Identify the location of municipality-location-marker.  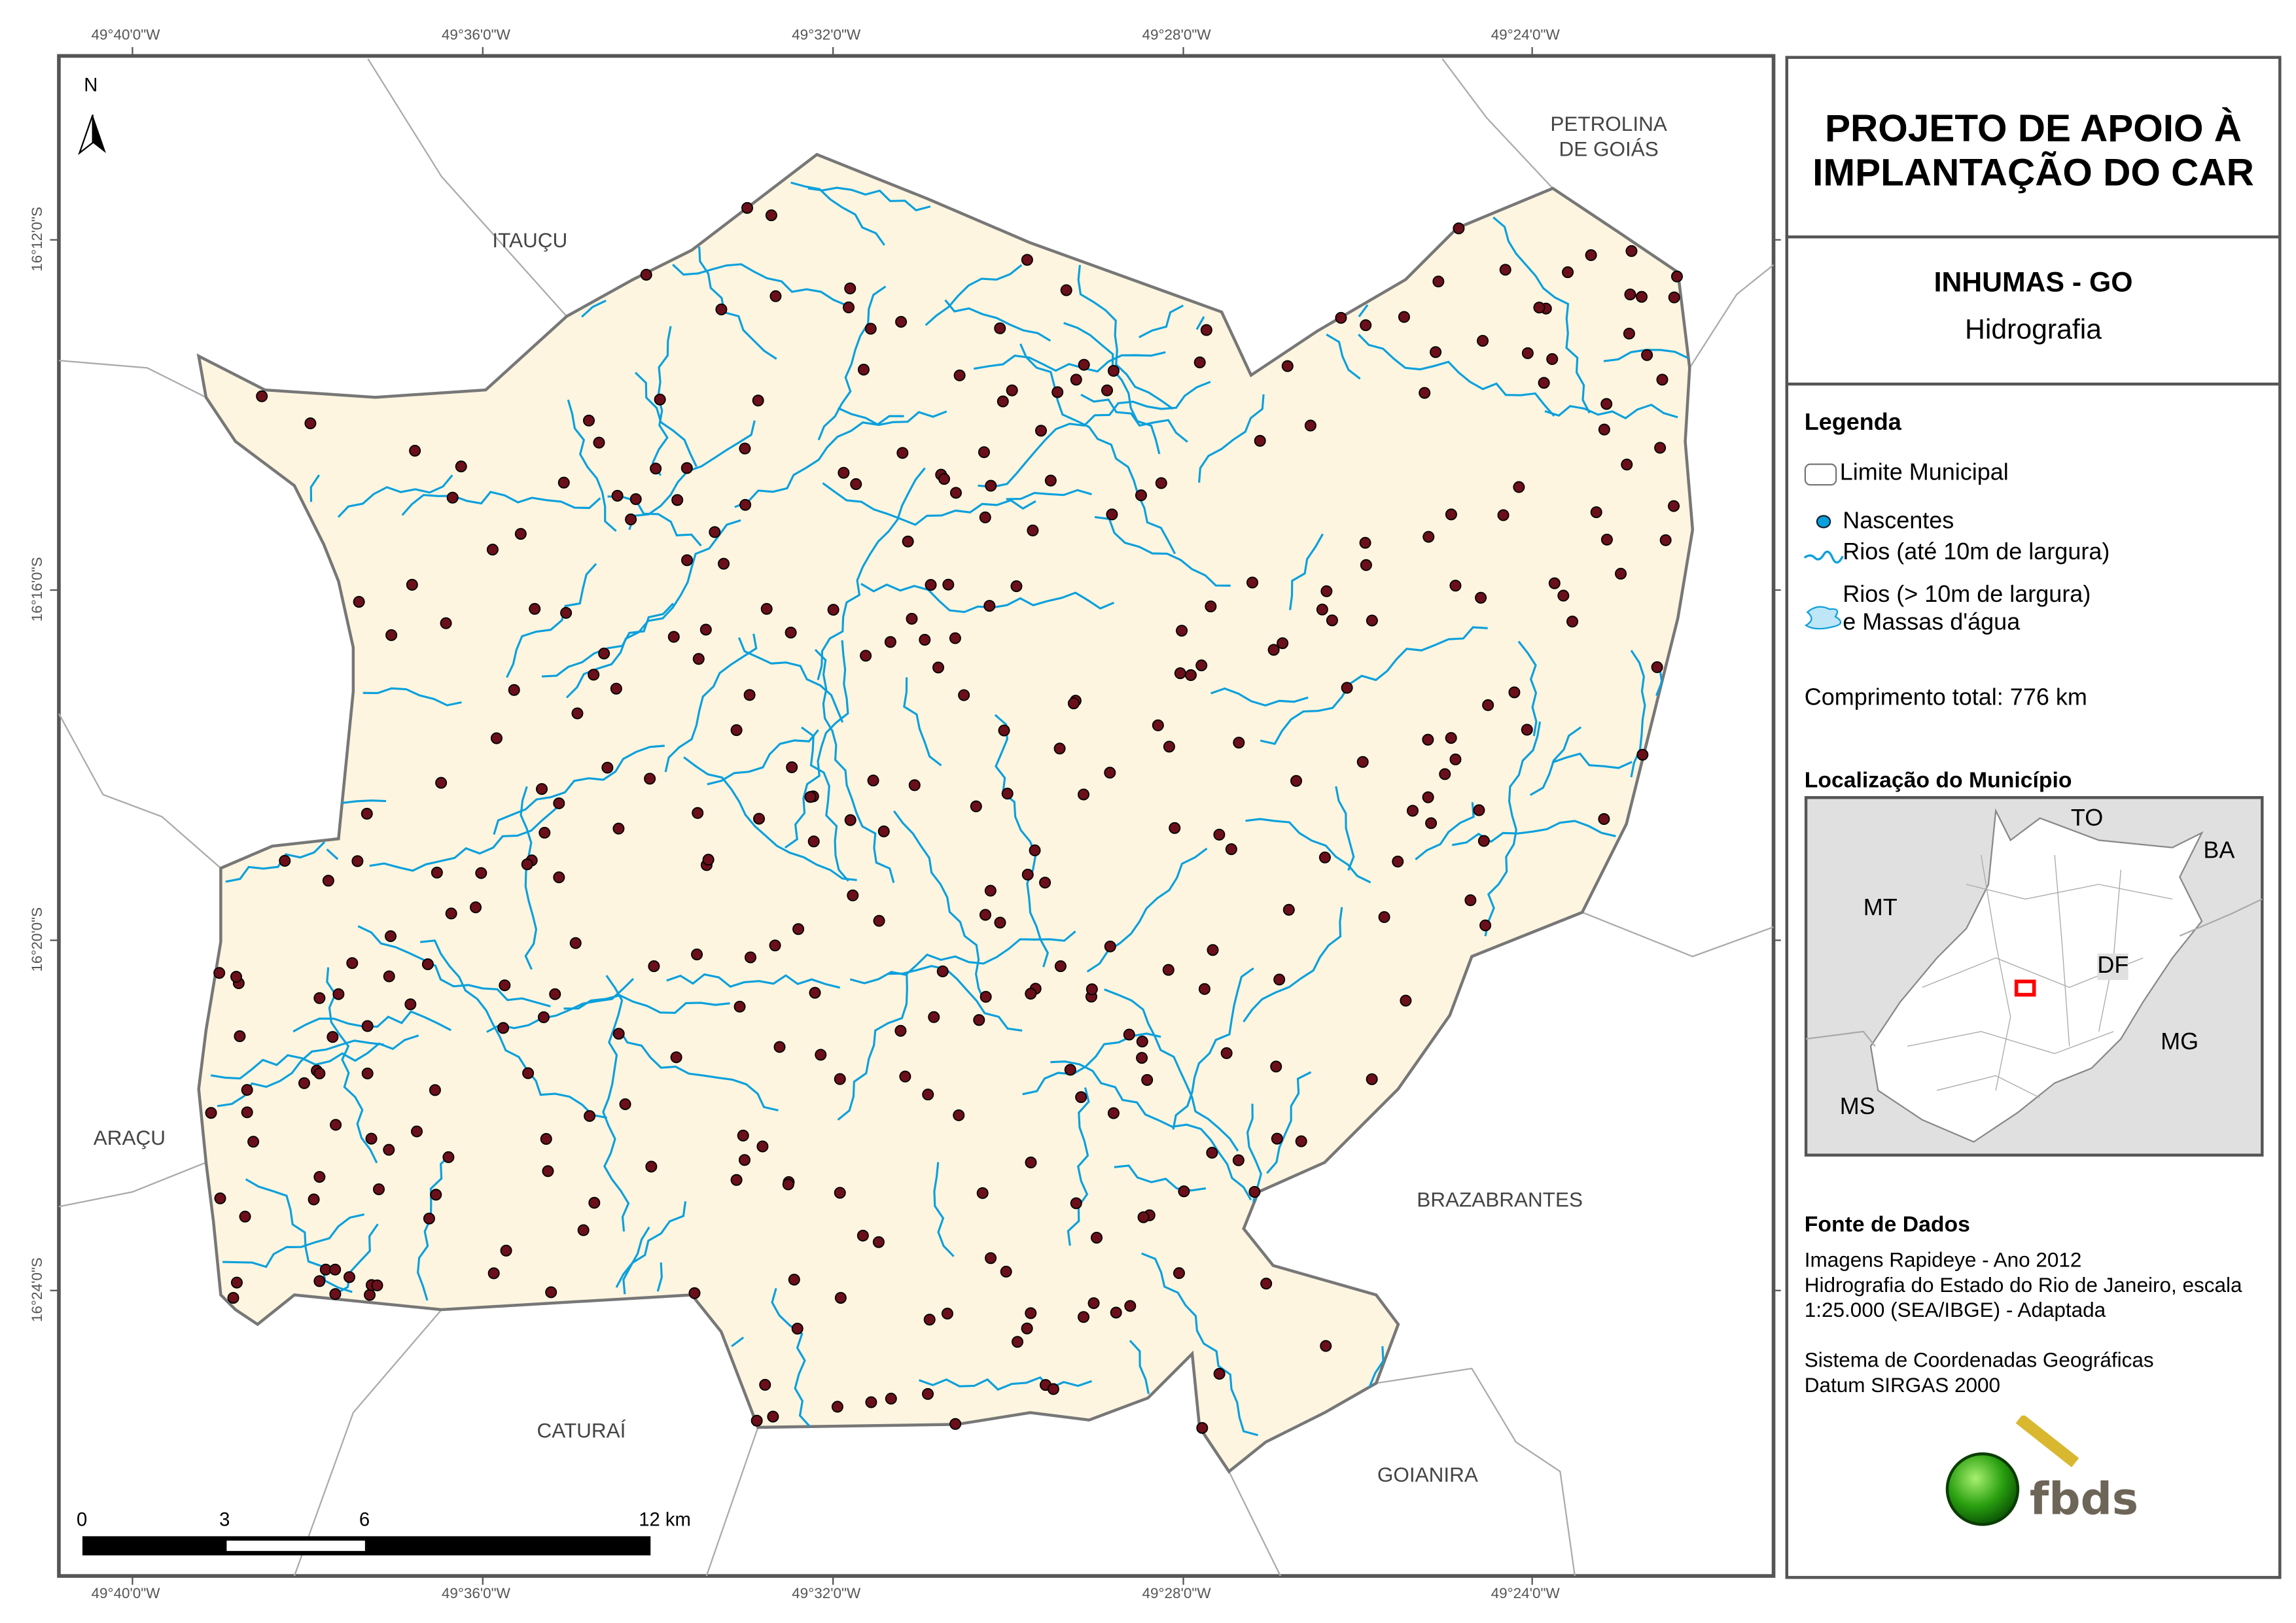
(2025, 988).